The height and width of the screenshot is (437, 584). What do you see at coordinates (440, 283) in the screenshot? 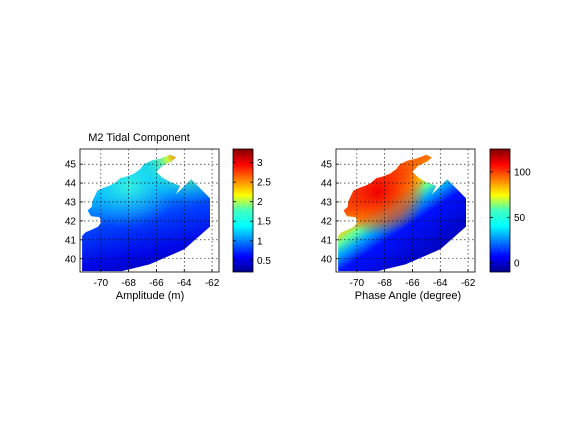
I see `phase-x-tick-label: -64` at bounding box center [440, 283].